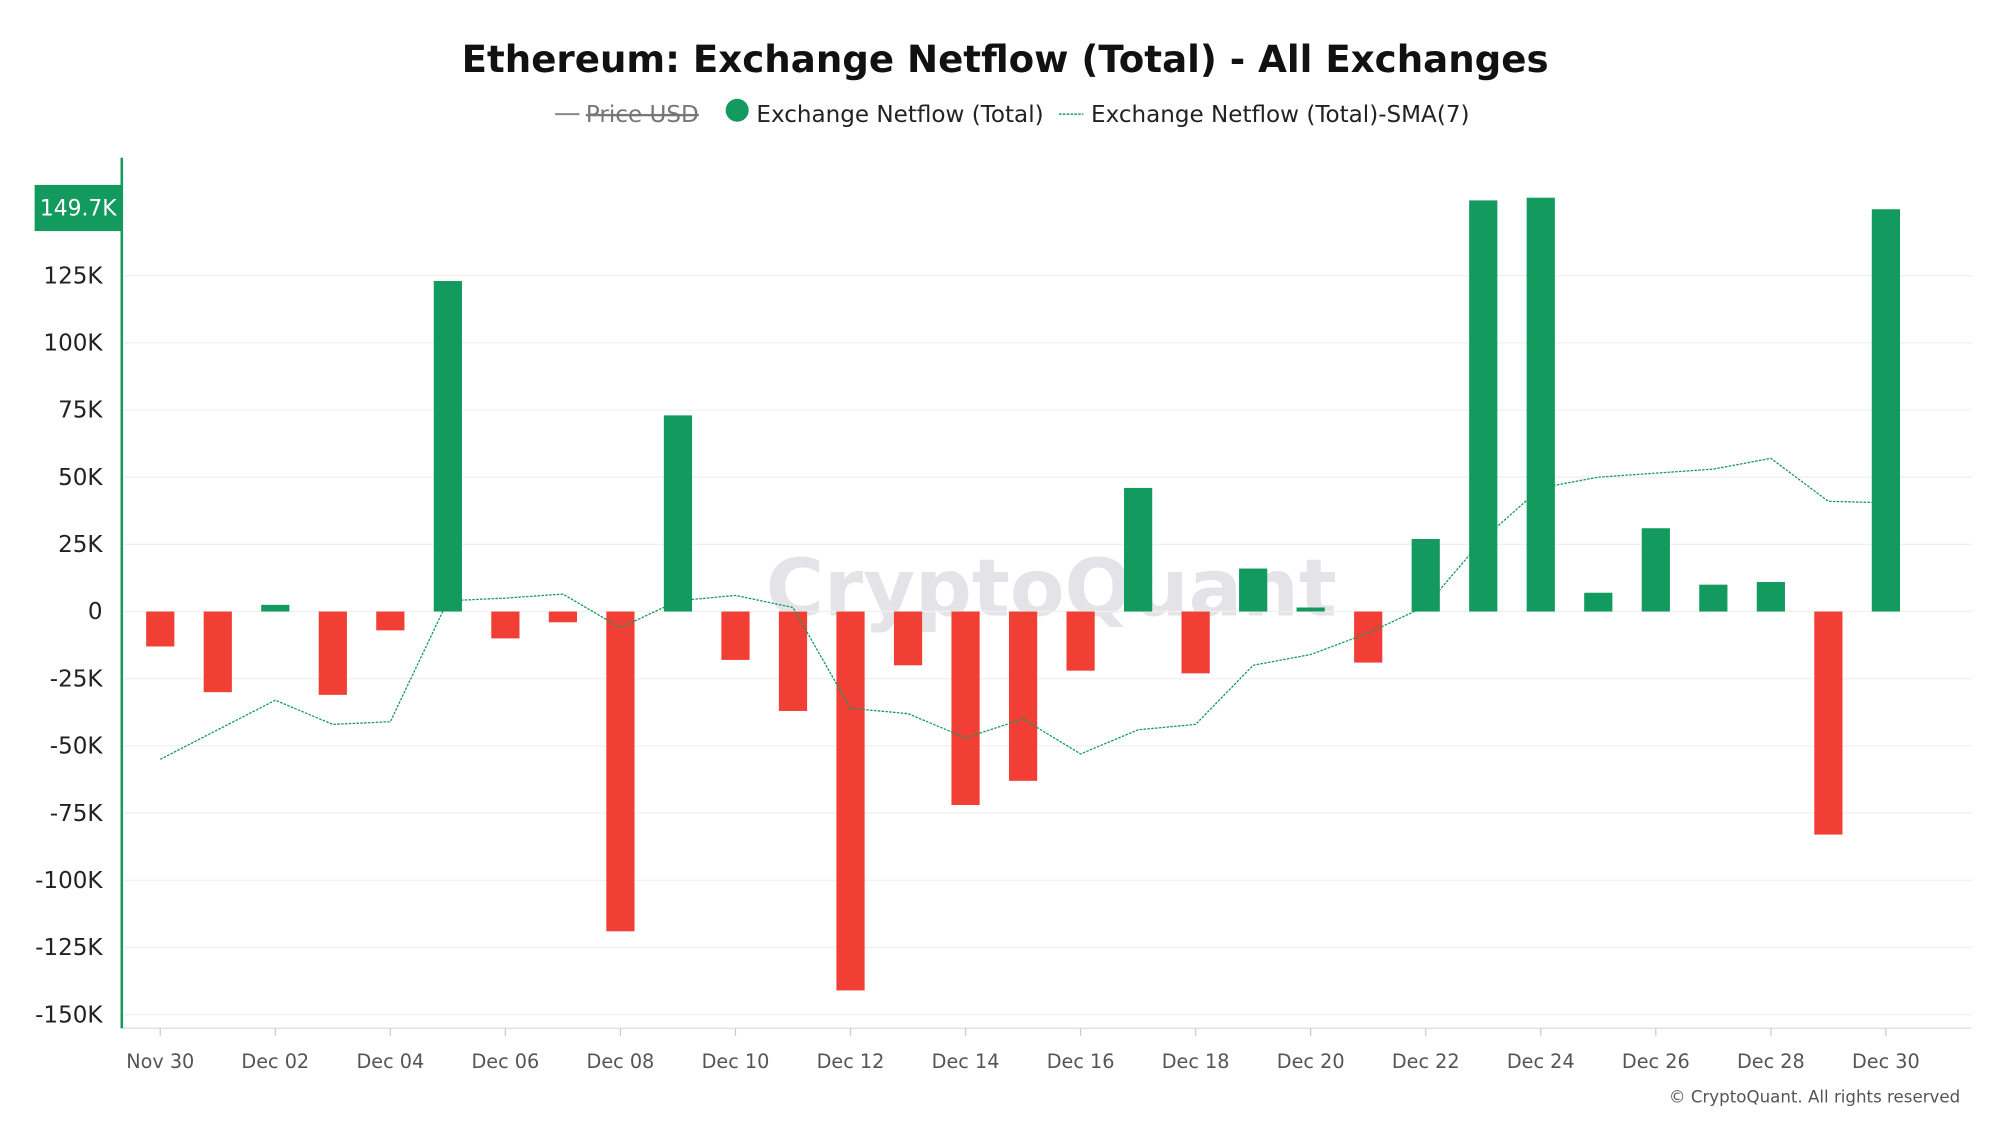 The image size is (2000, 1125). I want to click on x-tick-label: Dec 04, so click(390, 1061).